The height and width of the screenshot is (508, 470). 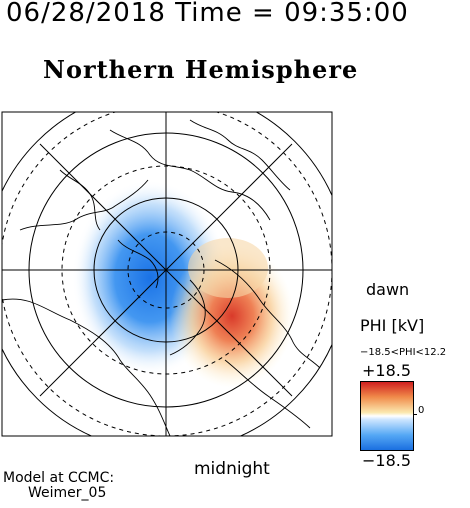 I want to click on colorbar-zero-label: 0, so click(x=421, y=410).